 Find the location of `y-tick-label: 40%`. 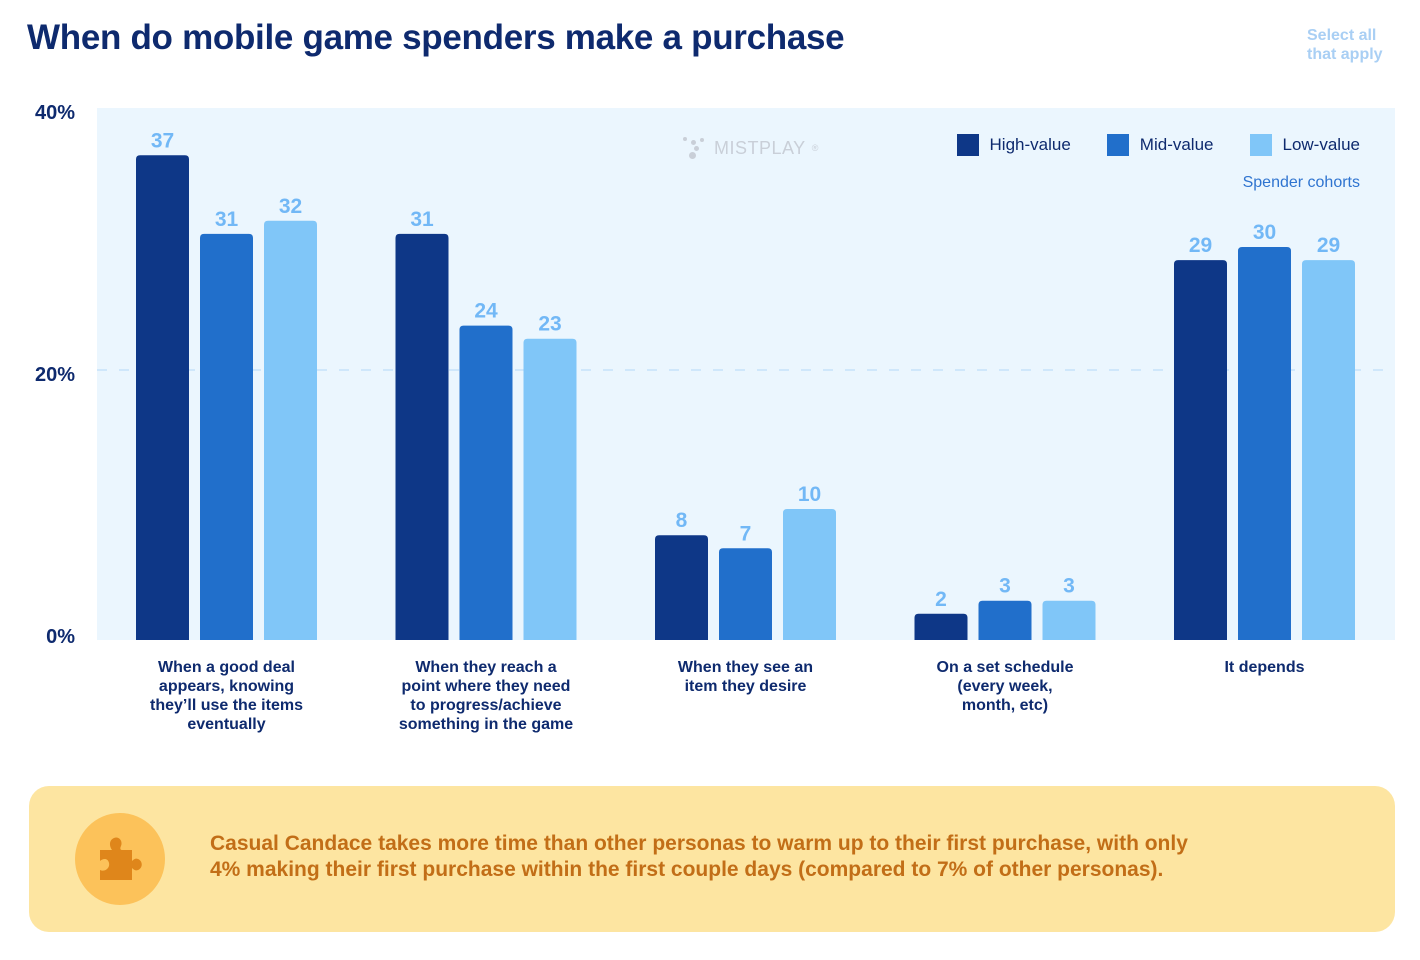

y-tick-label: 40% is located at coordinates (54, 113).